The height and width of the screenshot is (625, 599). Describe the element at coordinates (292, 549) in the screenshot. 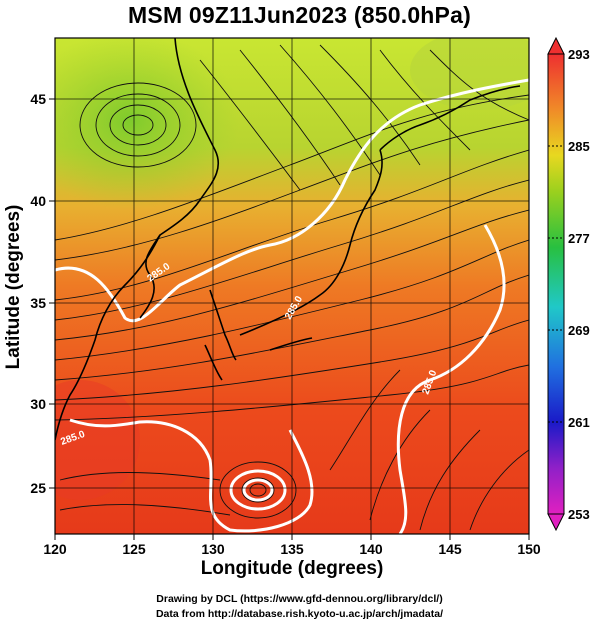

I see `x-tick-label: 135` at that location.